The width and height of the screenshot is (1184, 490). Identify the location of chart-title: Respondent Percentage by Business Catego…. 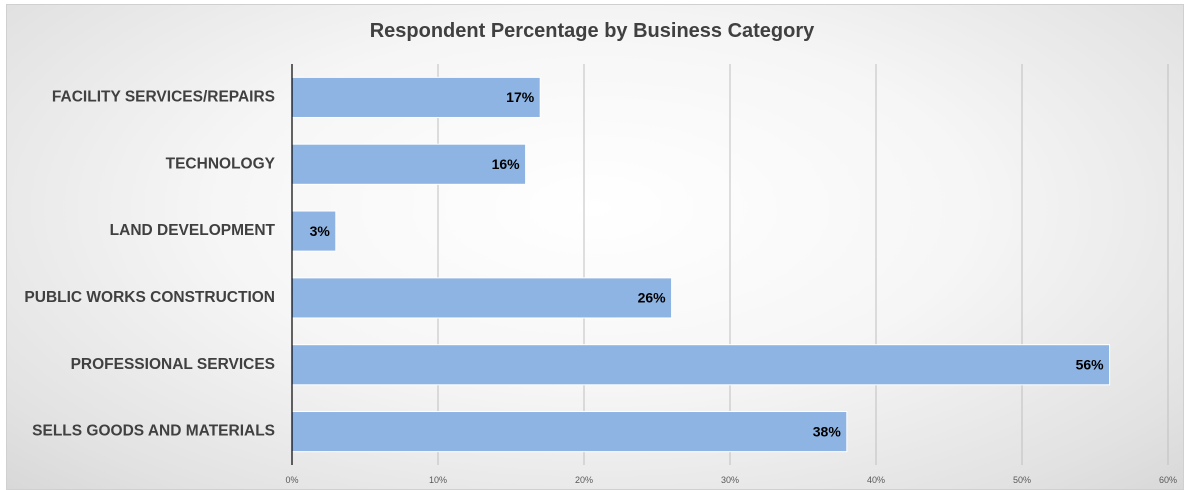
(592, 31).